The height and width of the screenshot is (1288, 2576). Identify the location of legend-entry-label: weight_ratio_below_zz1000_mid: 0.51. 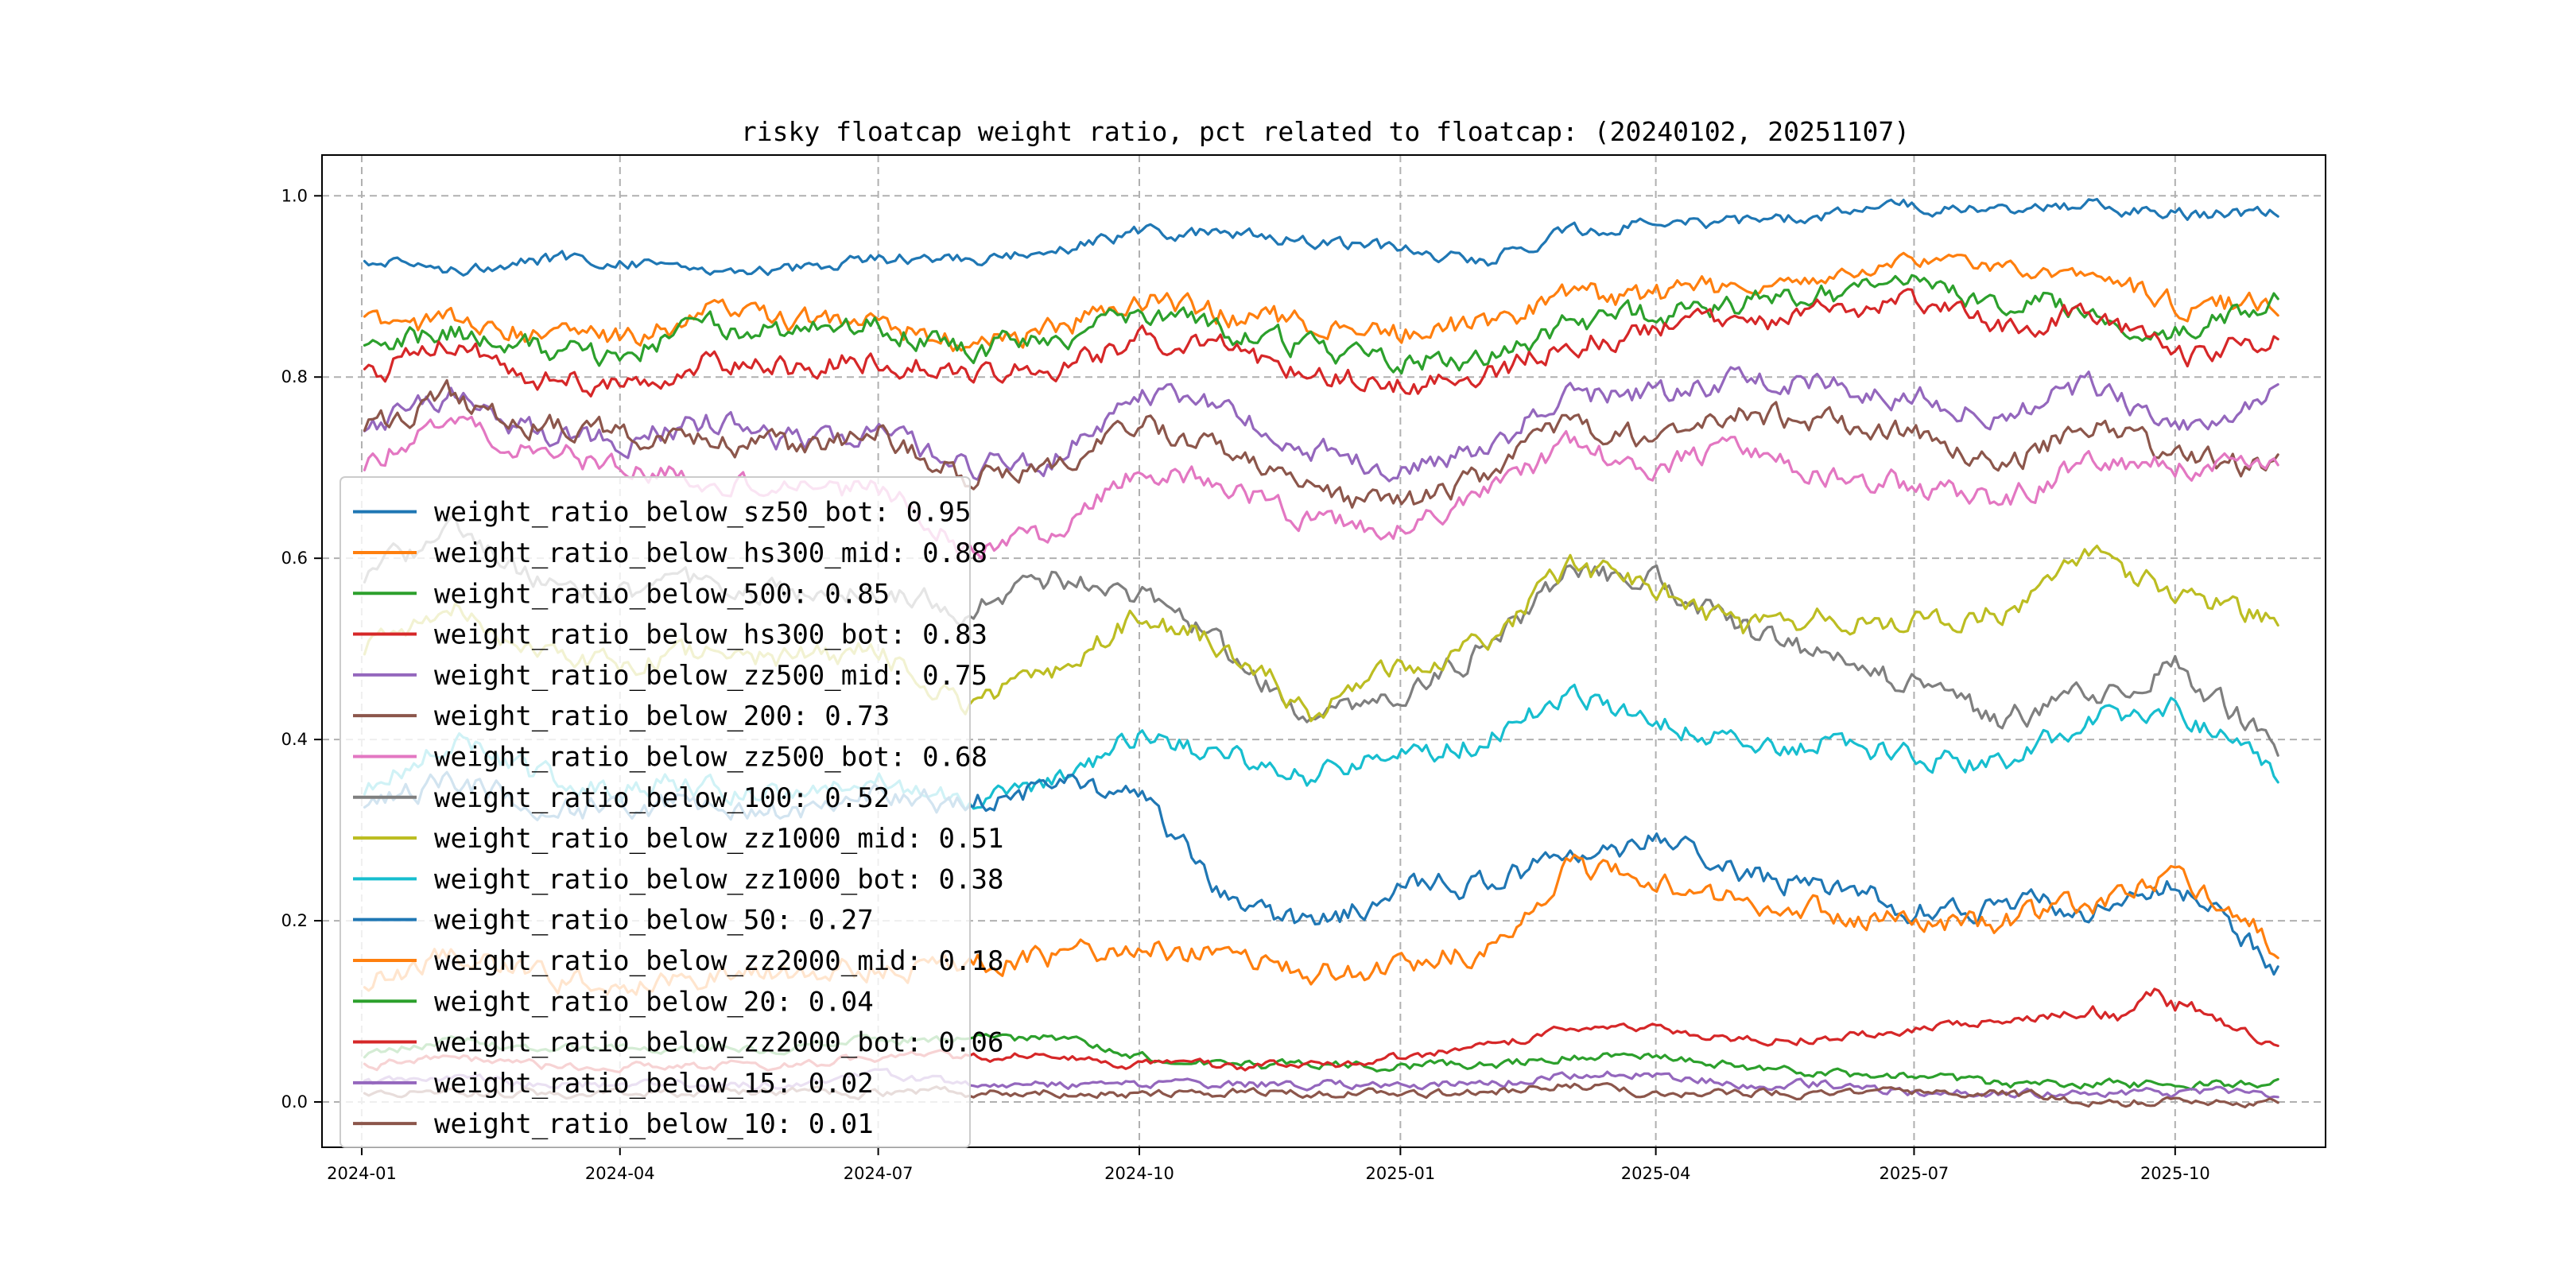
(719, 839).